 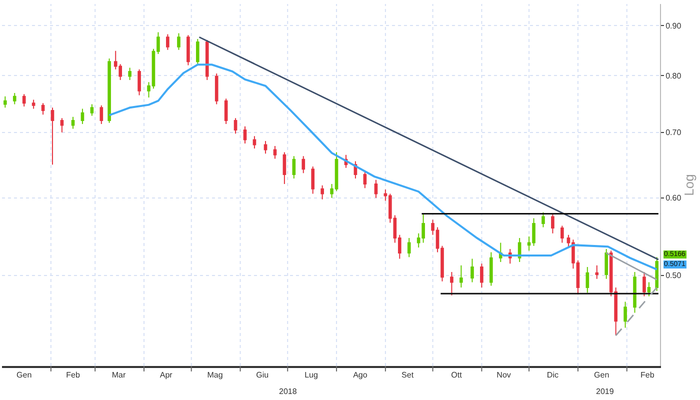 What do you see at coordinates (674, 275) in the screenshot?
I see `y-tick-label: 0.50` at bounding box center [674, 275].